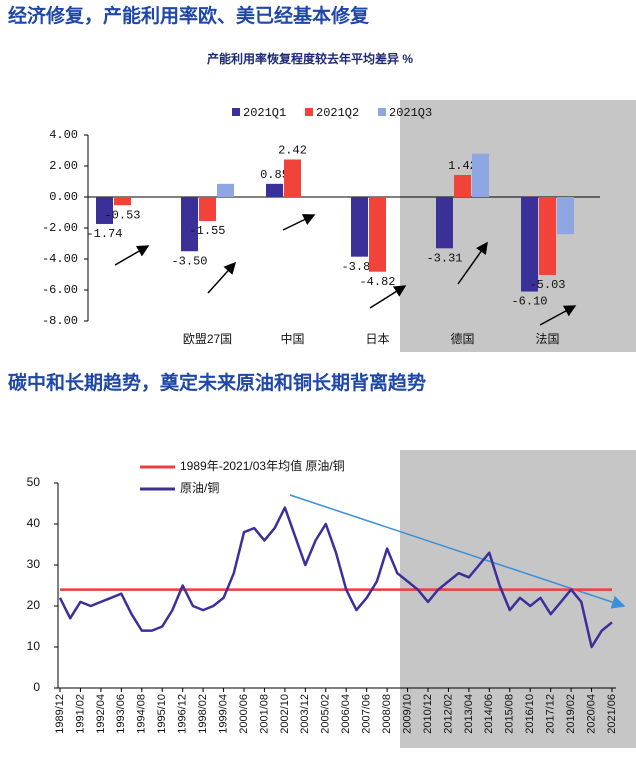 The width and height of the screenshot is (636, 764). What do you see at coordinates (142, 714) in the screenshot?
I see `x-tick-label: 1994/08` at bounding box center [142, 714].